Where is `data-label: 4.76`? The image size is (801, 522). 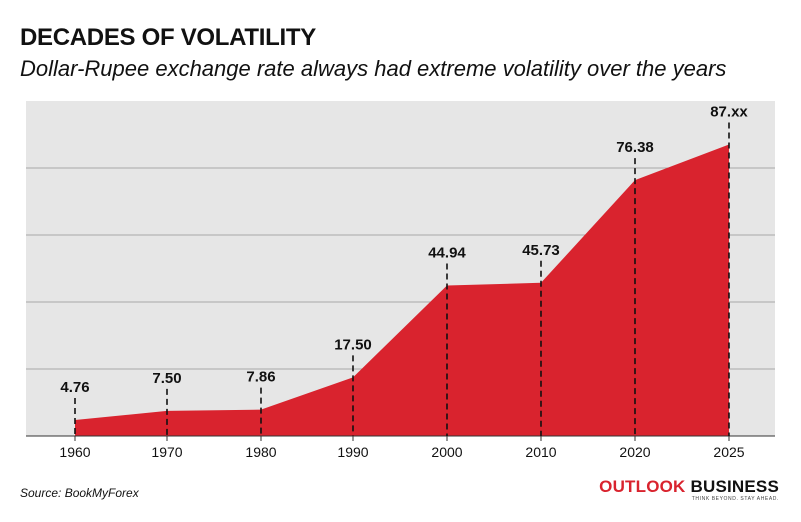
data-label: 4.76 is located at coordinates (74, 387).